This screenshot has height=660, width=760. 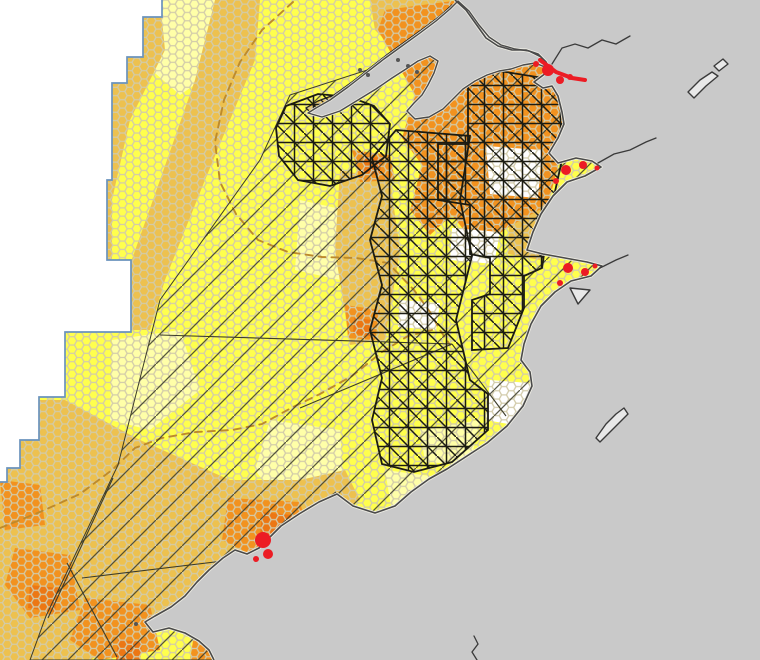 I want to click on bay-water, so click(x=426, y=60).